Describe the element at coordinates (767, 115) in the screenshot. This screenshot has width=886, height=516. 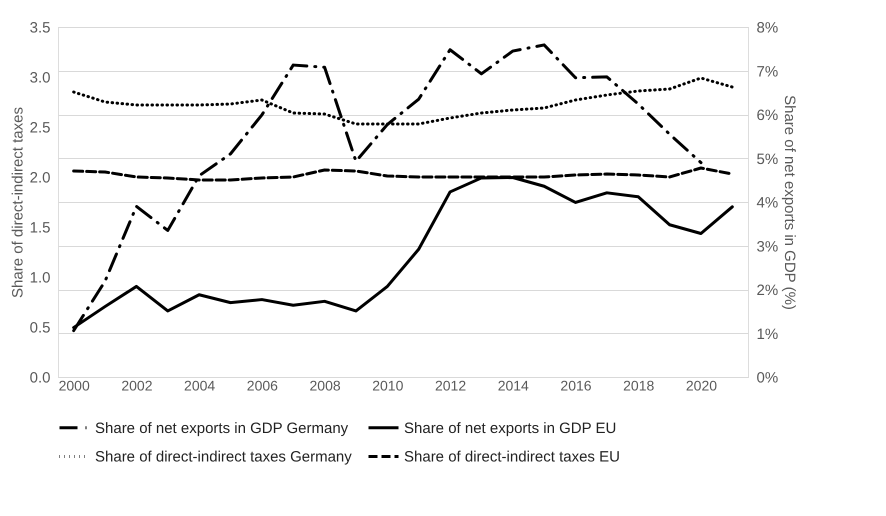
I see `y2-tick-label: 6%` at that location.